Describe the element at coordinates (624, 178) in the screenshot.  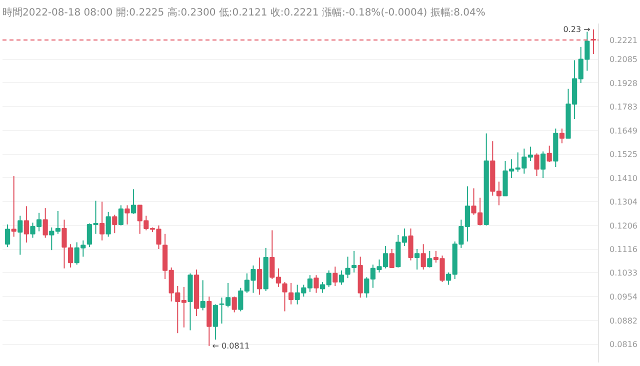
I see `y-tick-label: 0.1410` at that location.